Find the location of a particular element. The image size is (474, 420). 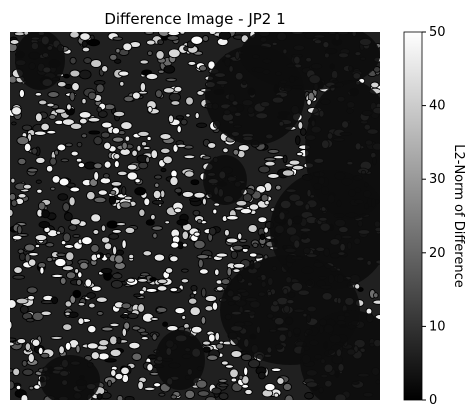

colorbar-label: L2-Norm of Difference is located at coordinates (458, 215).